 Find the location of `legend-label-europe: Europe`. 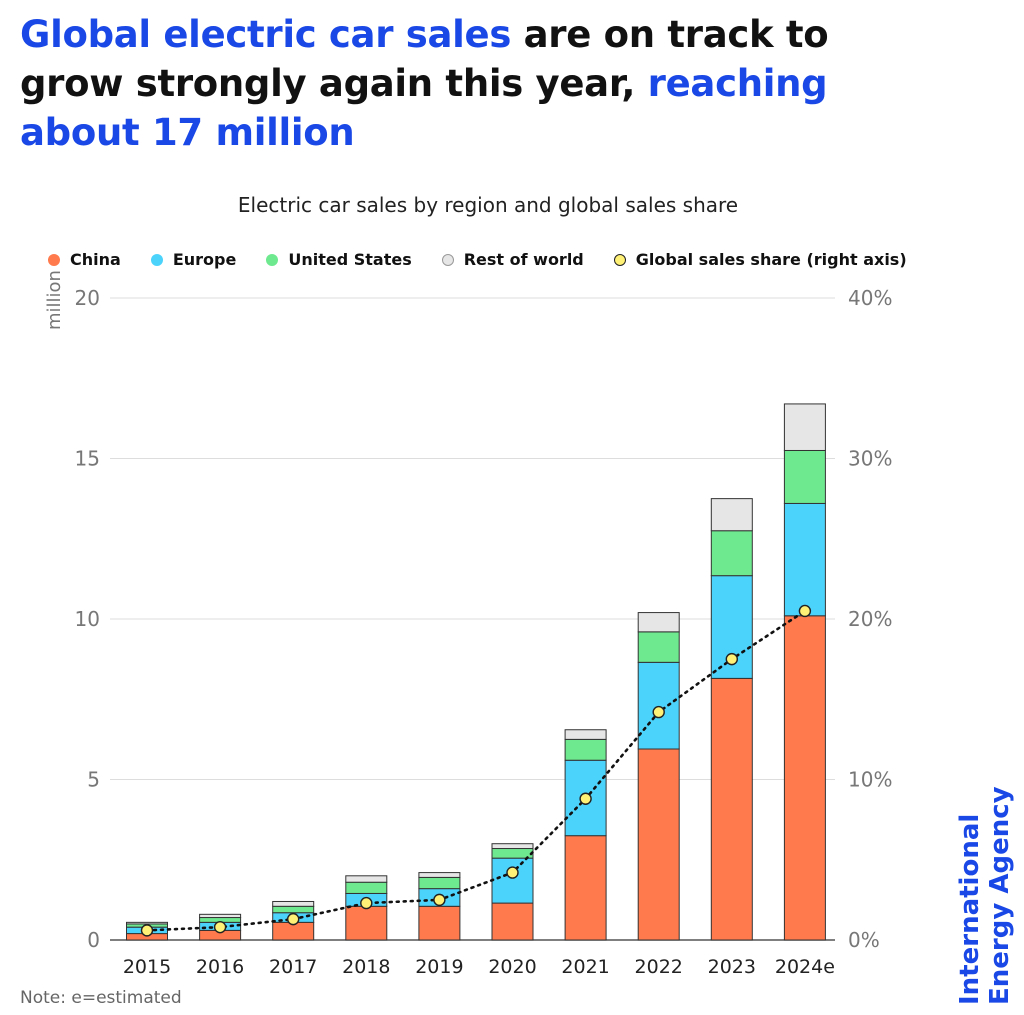

legend-label-europe: Europe is located at coordinates (204, 259).